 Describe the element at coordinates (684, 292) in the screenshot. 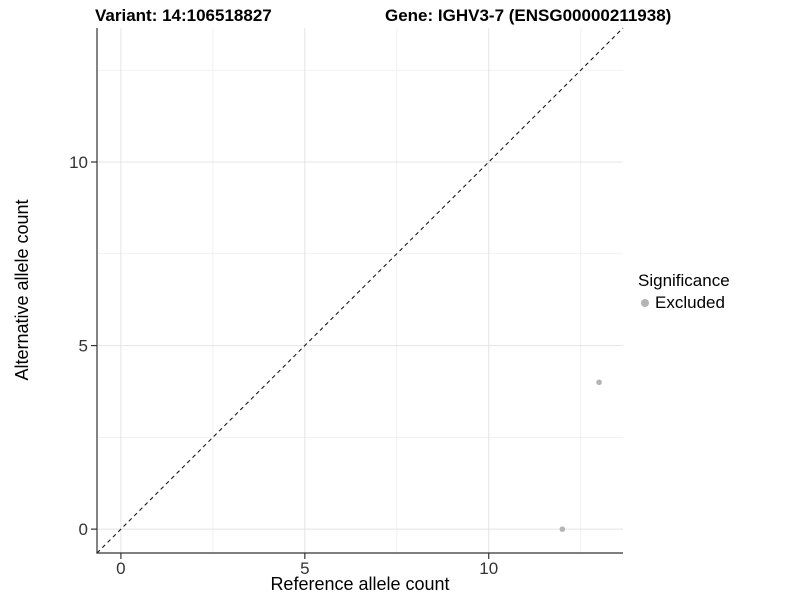

I see `legend: Significance Excluded` at that location.